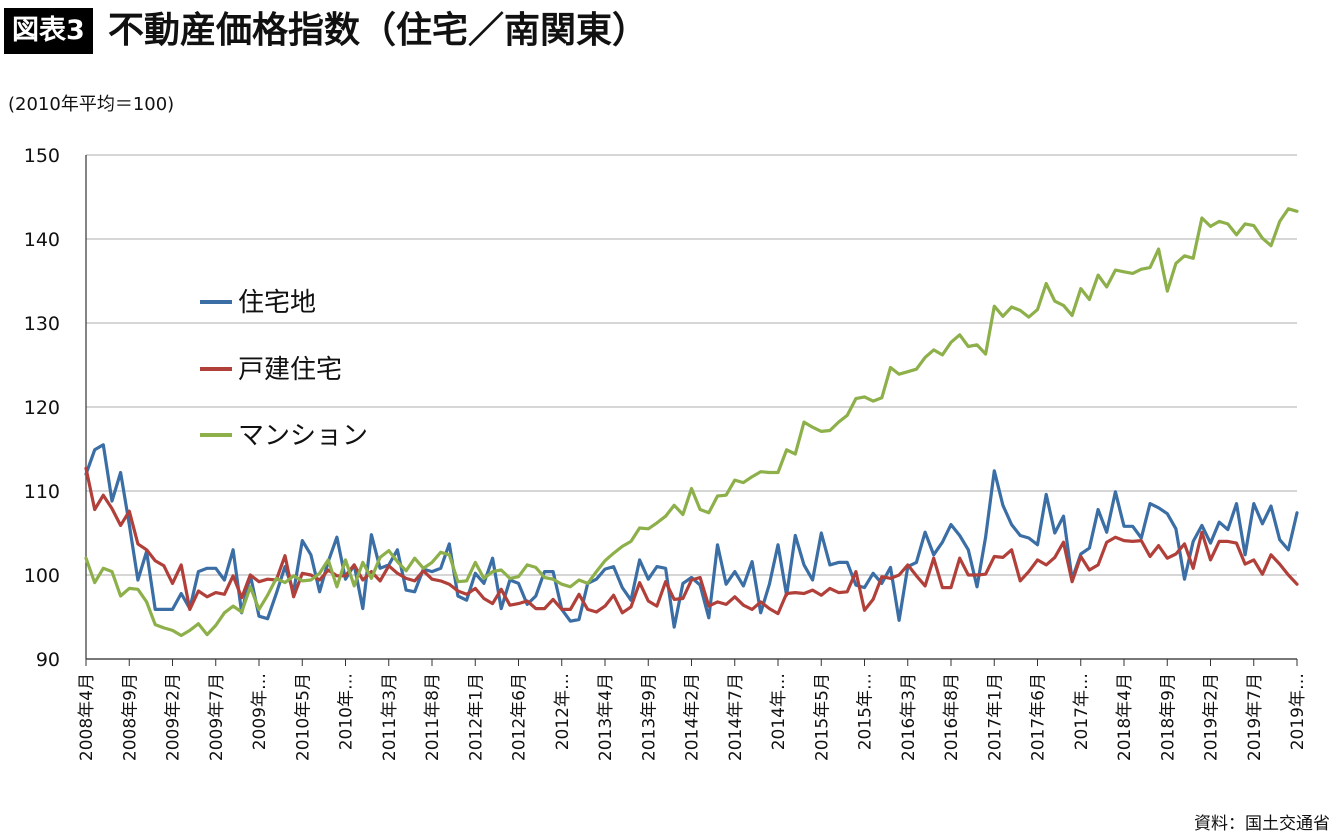 This screenshot has height=840, width=1340. Describe the element at coordinates (1255, 717) in the screenshot. I see `x-tick-label: 2019年7月` at that location.